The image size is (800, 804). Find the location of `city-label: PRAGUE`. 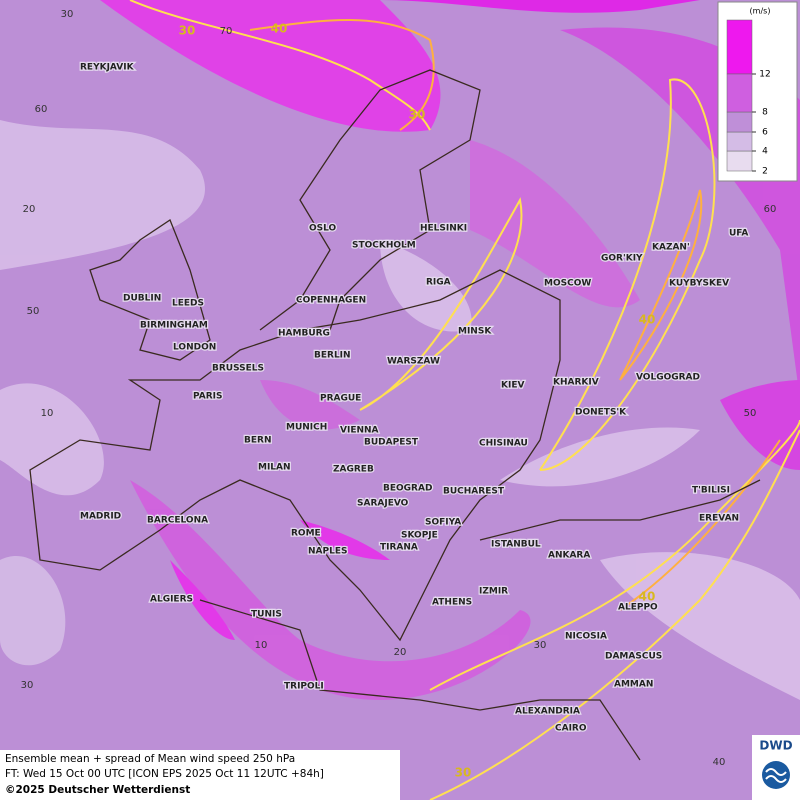

city-label: PRAGUE is located at coordinates (340, 399).